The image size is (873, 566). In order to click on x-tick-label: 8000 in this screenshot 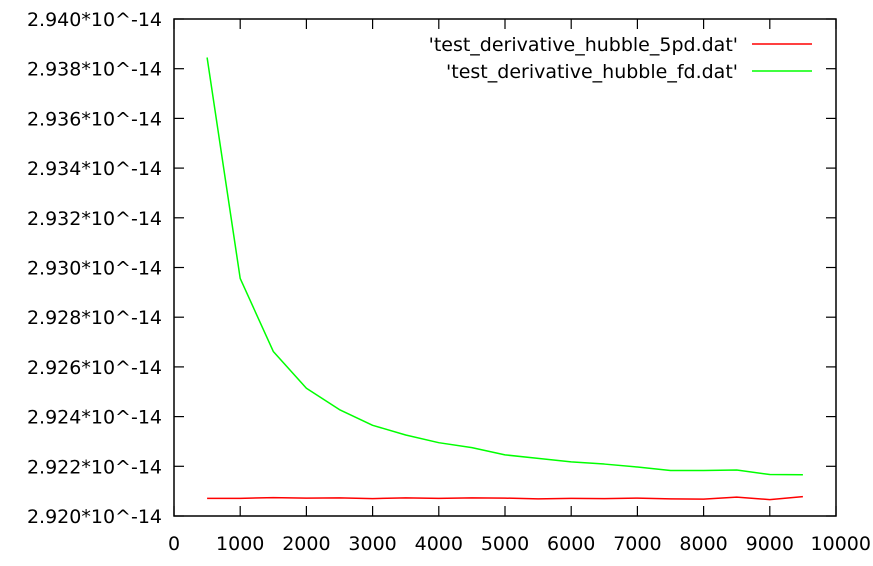, I will do `click(703, 544)`.